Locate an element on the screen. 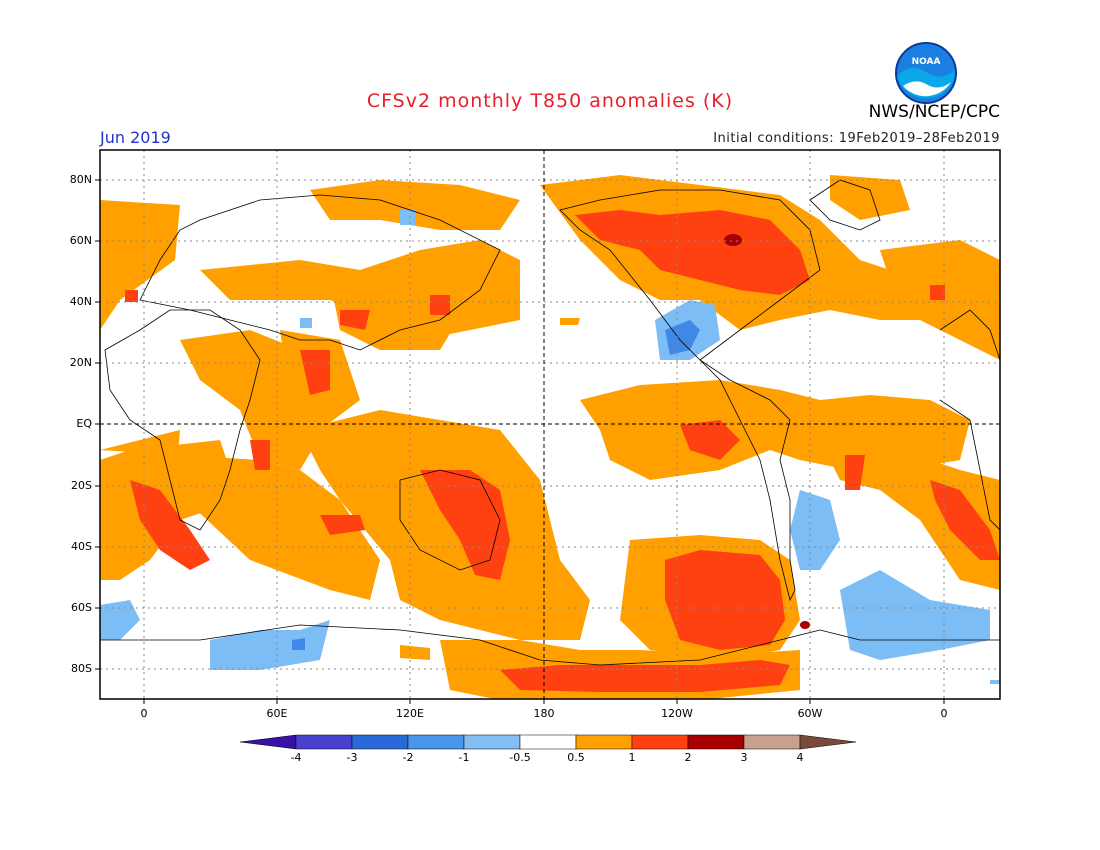 The width and height of the screenshot is (1100, 850). lat-label-40n: 40N is located at coordinates (80, 301).